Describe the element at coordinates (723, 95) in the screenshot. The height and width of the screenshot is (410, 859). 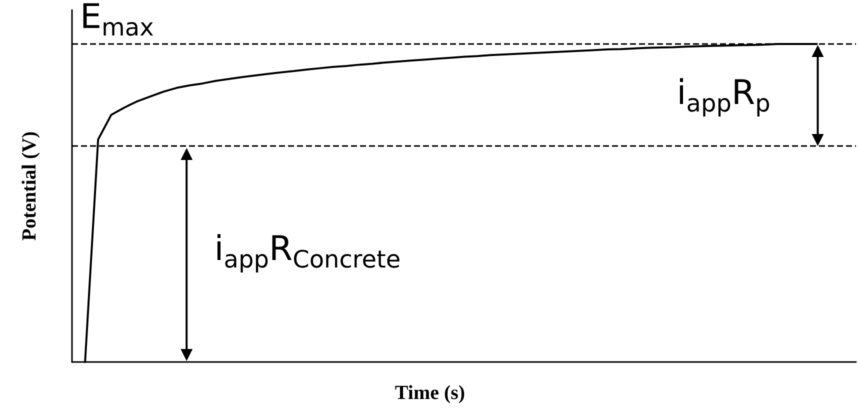
I see `annotation: i$_{app}$R$_{p}$` at that location.